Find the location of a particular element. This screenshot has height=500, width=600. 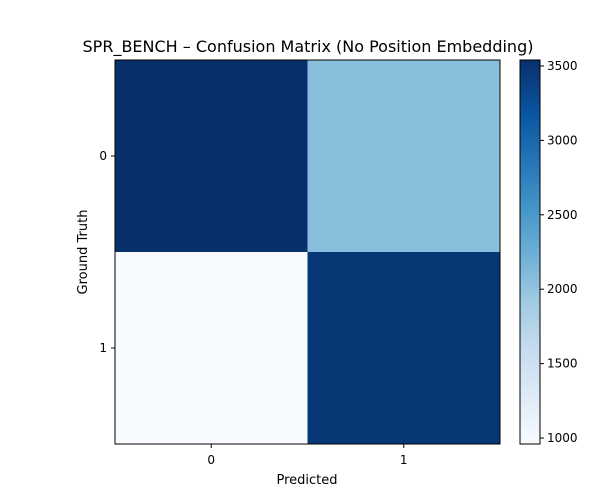

y-tick-label-1: 1 is located at coordinates (103, 348).